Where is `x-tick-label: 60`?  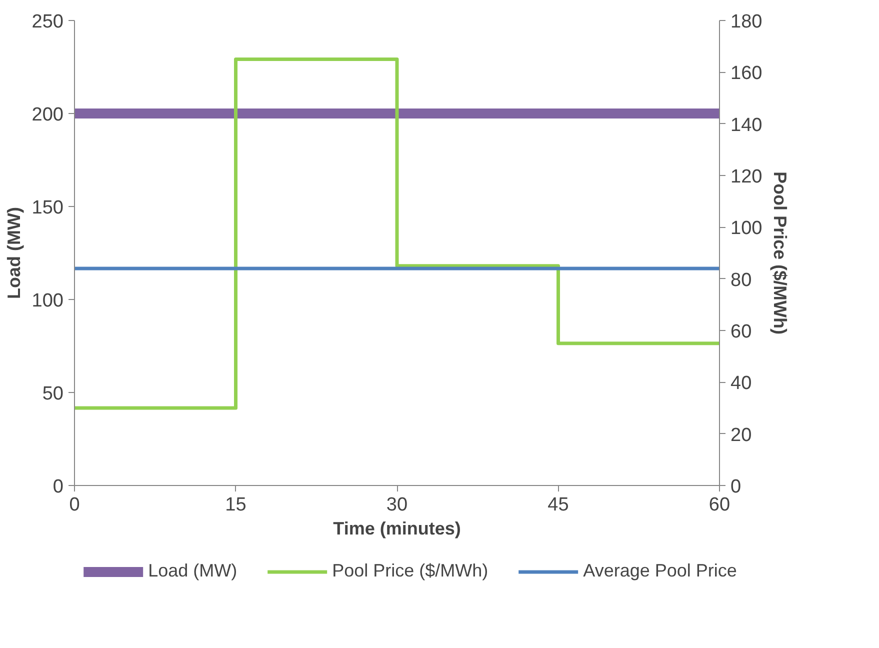 x-tick-label: 60 is located at coordinates (719, 505).